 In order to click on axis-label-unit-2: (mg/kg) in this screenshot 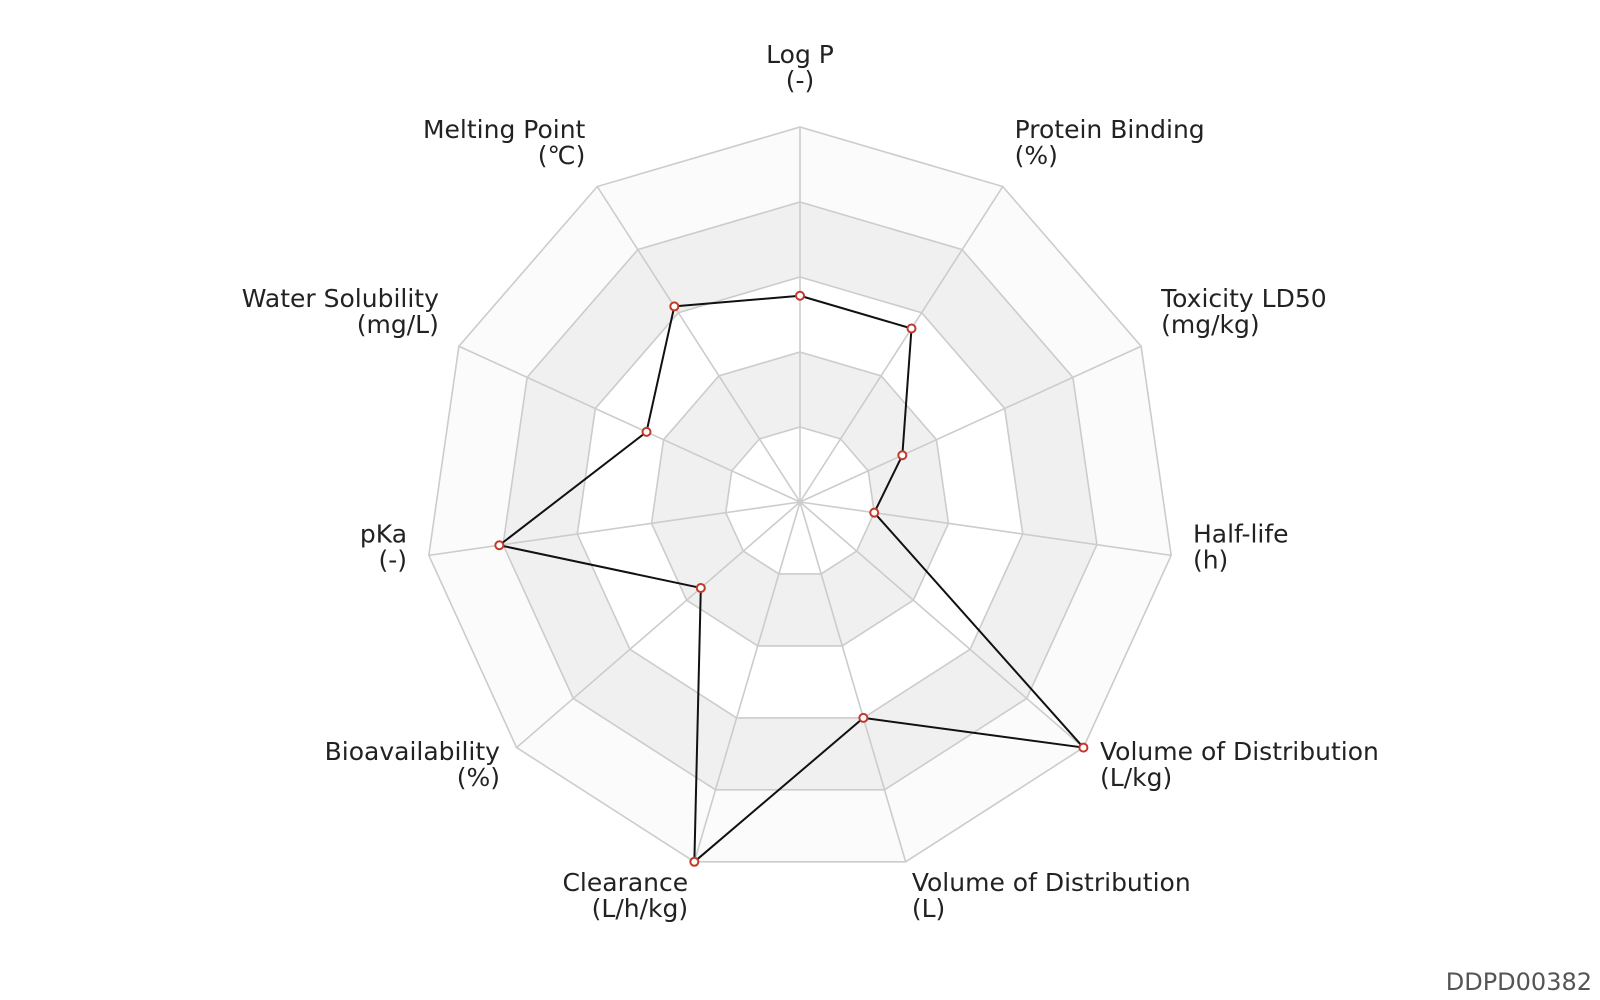, I will do `click(1210, 324)`.